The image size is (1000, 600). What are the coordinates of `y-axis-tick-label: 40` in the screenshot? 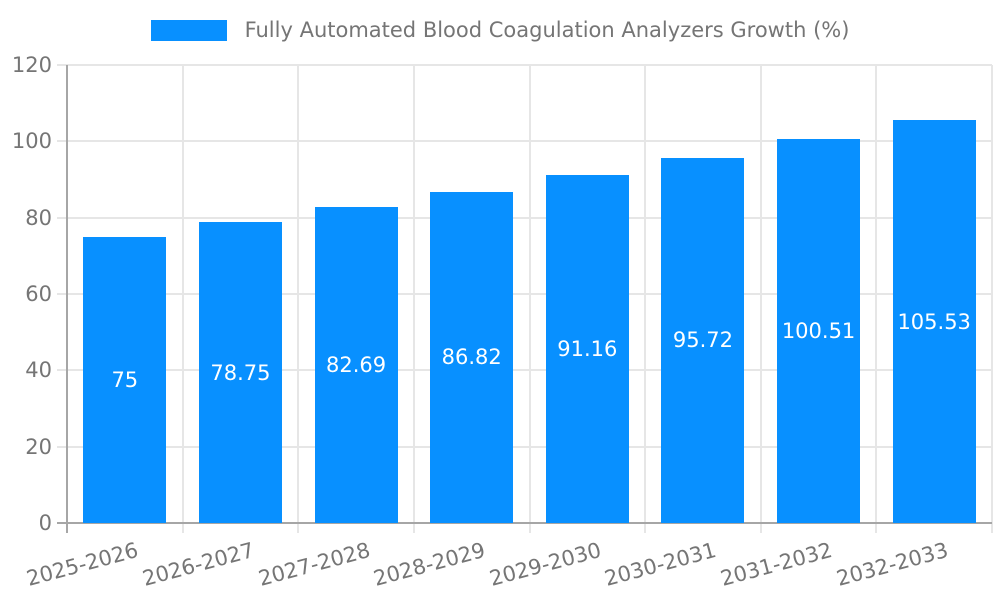 It's located at (38, 370).